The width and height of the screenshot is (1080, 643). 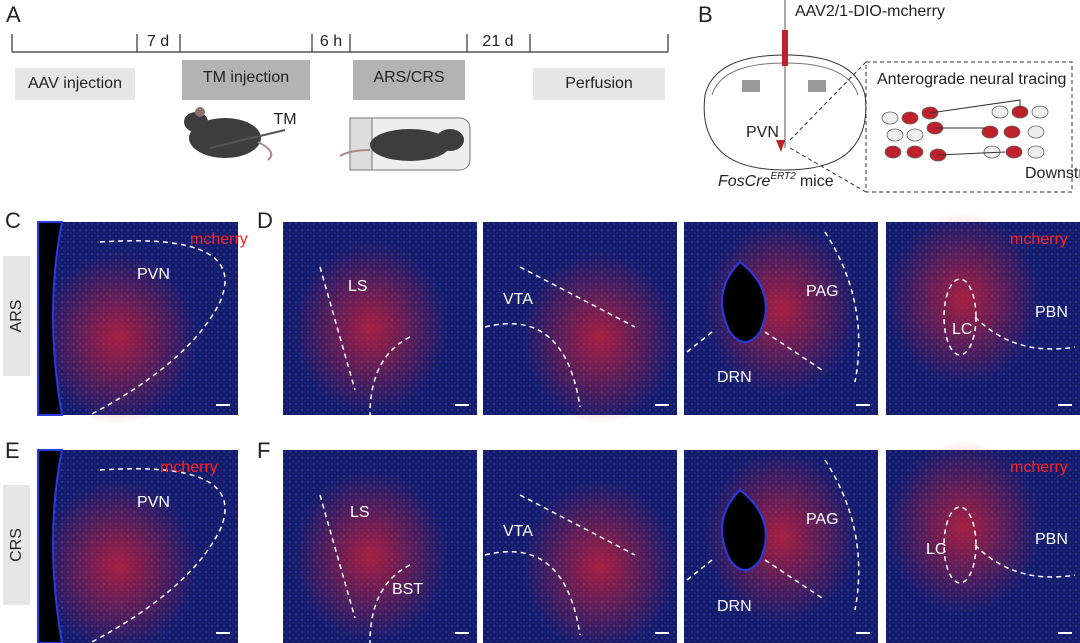 I want to click on panel-label: A, so click(x=13, y=14).